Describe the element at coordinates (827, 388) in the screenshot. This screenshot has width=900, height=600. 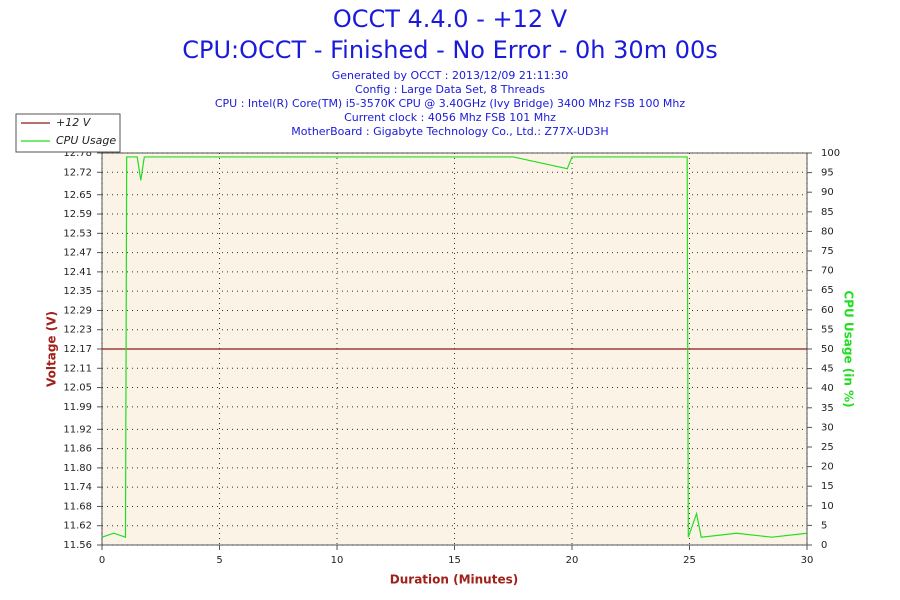
I see `y2-tick-label: 40` at that location.